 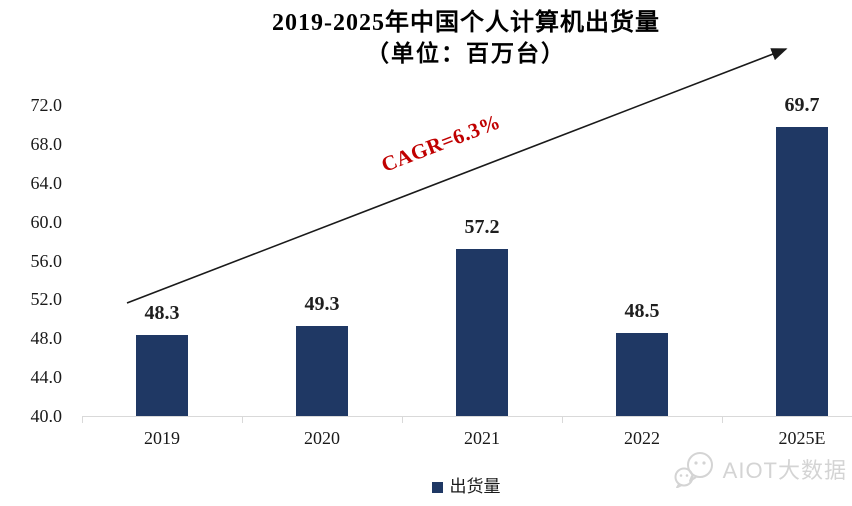 I want to click on chart-title: 2019-2025年中国个人计算机出货量, so click(x=466, y=23).